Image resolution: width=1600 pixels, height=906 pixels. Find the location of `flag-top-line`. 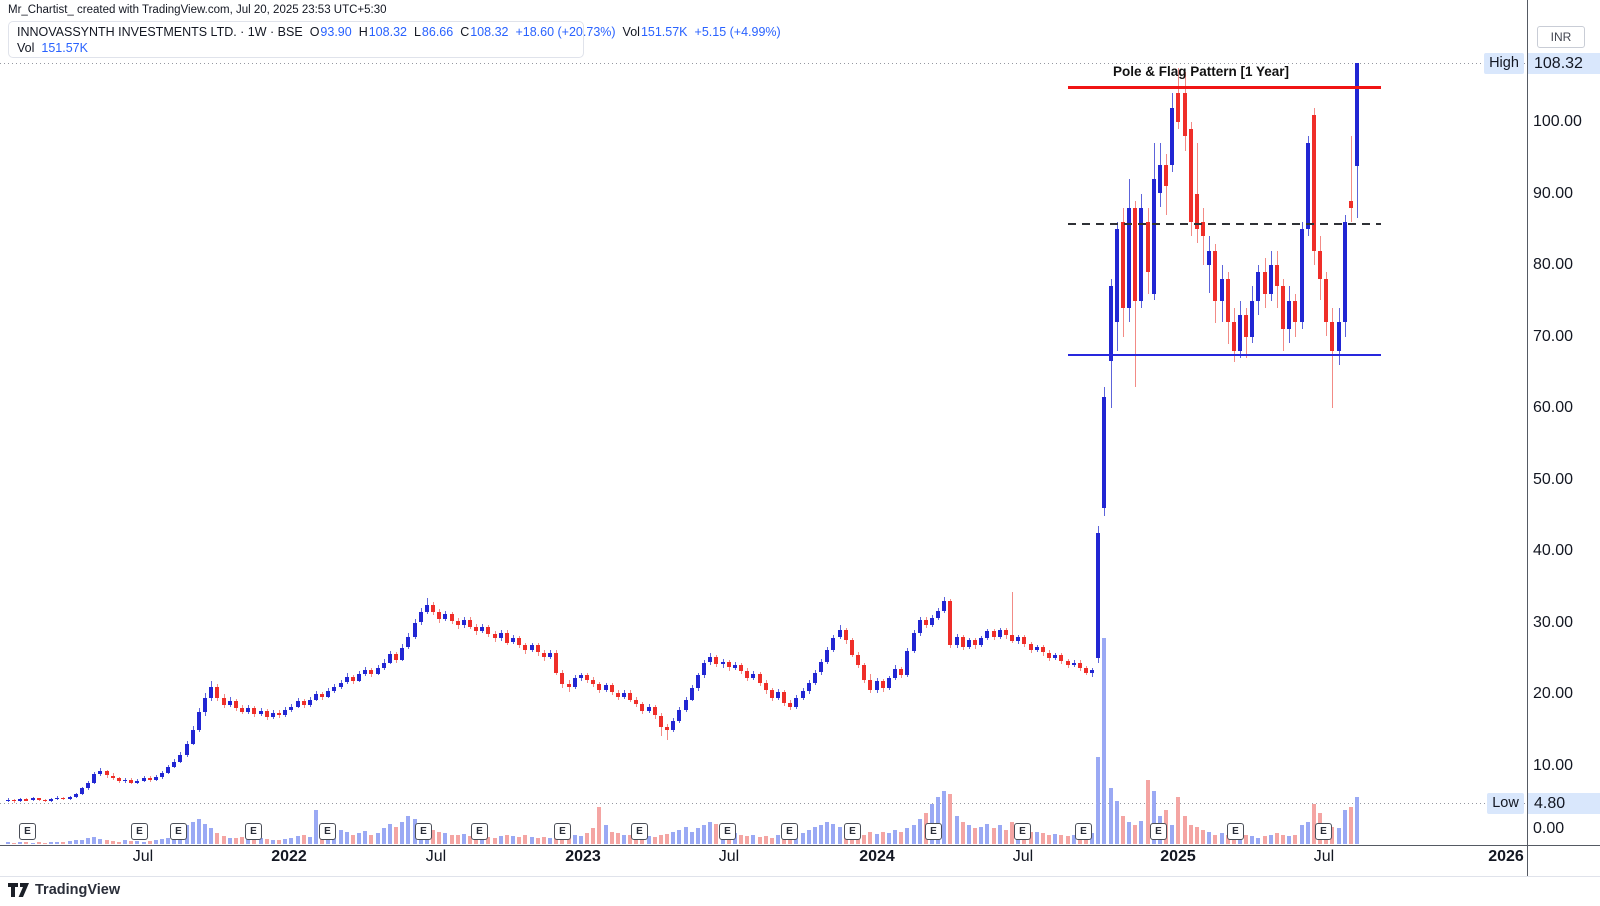

flag-top-line is located at coordinates (1224, 87).